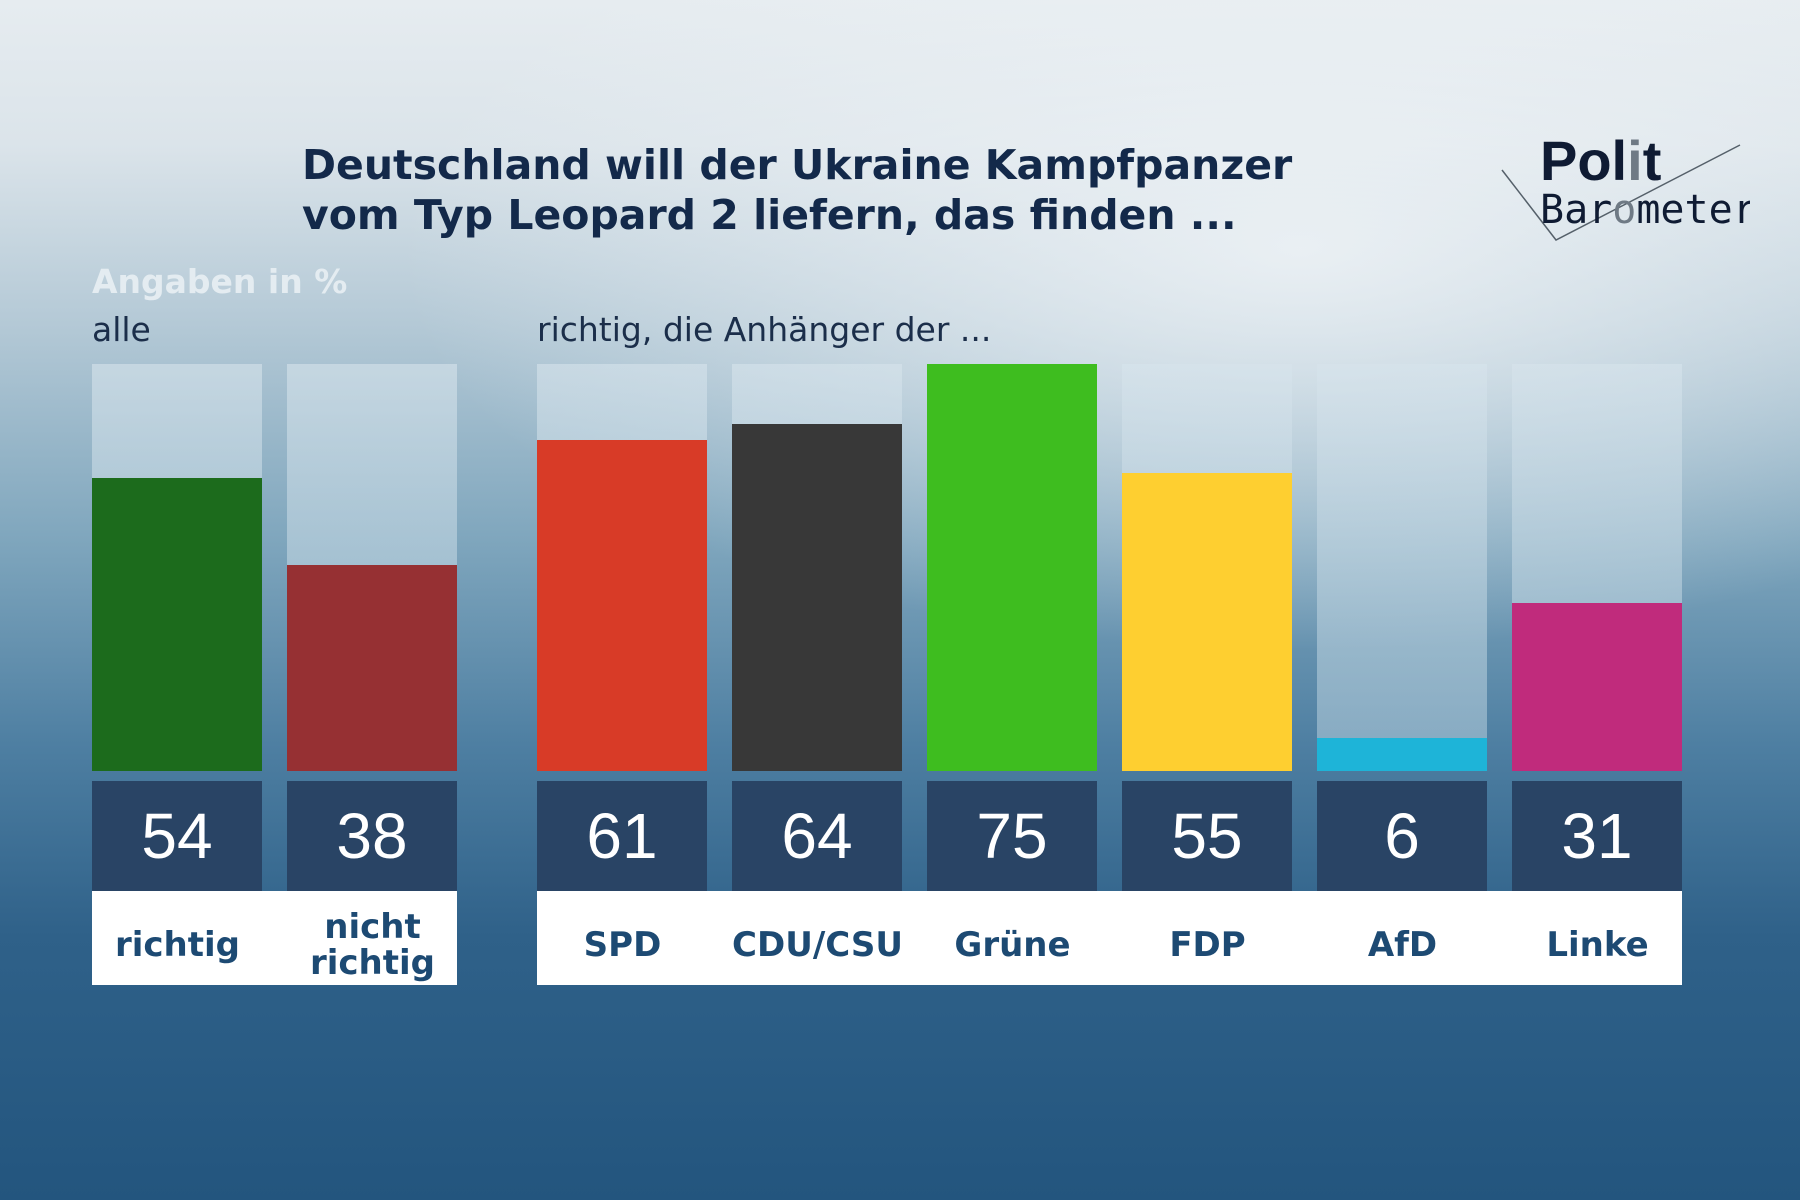 The height and width of the screenshot is (1200, 1800). I want to click on category-label: Grüne, so click(1012, 945).